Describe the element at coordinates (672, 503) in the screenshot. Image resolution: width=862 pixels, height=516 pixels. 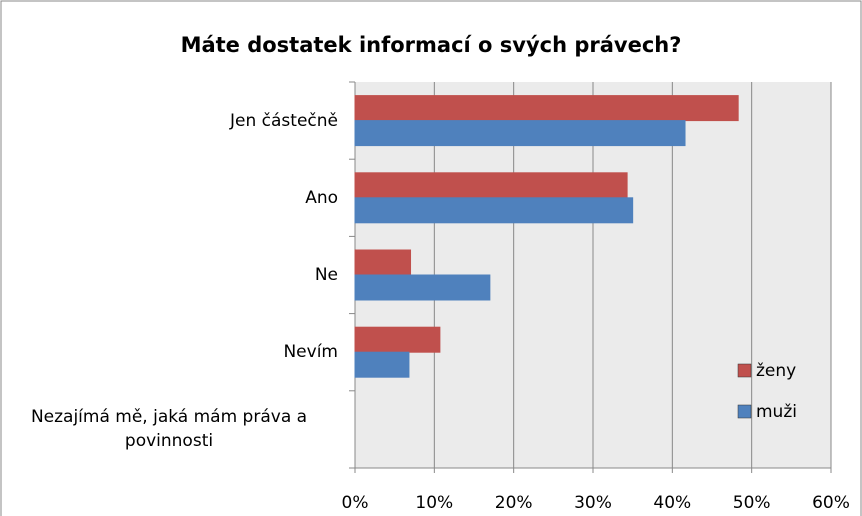
I see `x-tick-label: 40%` at that location.